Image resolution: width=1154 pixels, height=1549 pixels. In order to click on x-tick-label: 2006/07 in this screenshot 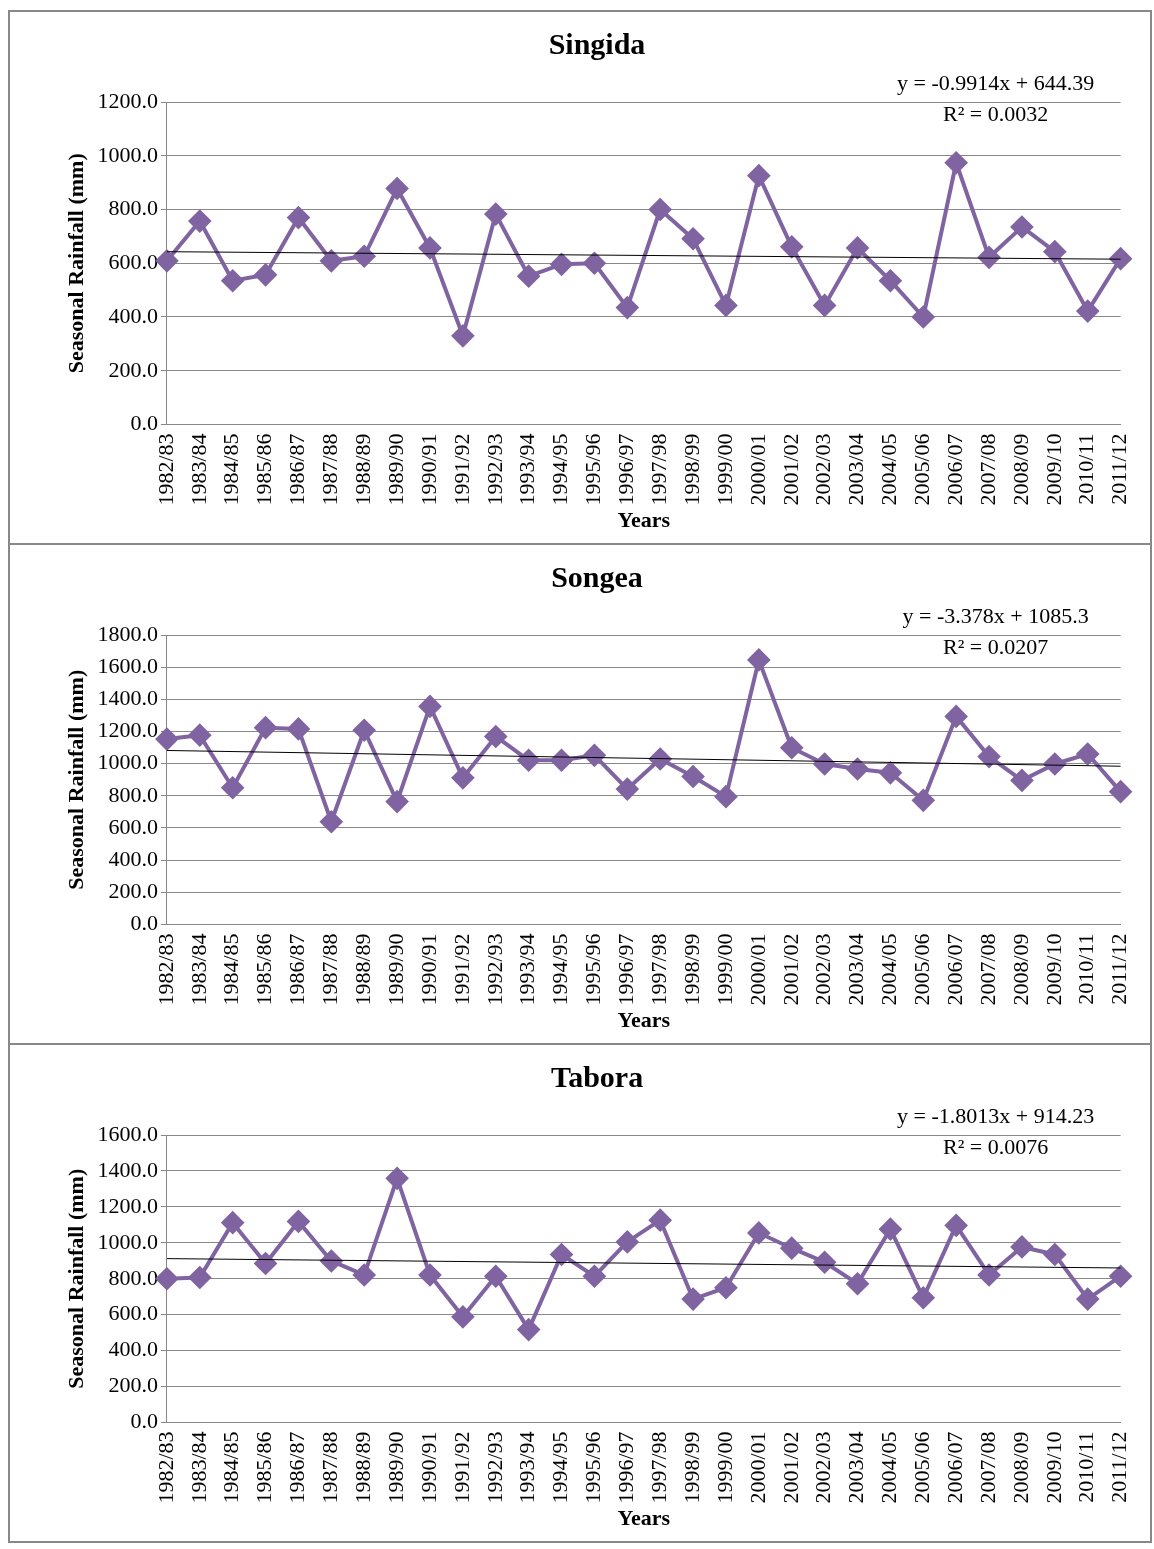, I will do `click(954, 969)`.